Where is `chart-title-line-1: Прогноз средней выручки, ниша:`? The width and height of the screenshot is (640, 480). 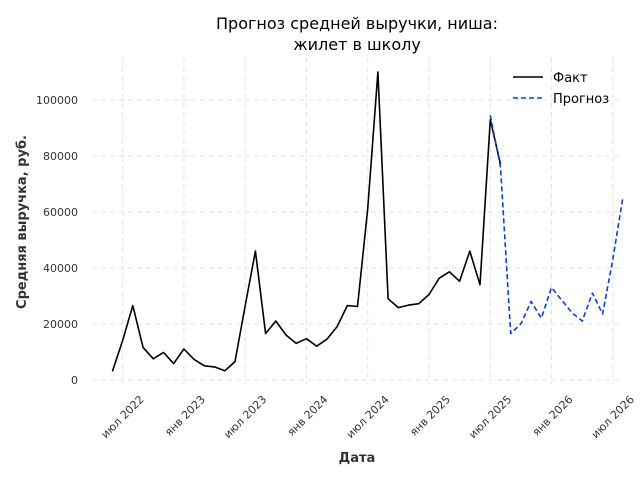
chart-title-line-1: Прогноз средней выручки, ниша: is located at coordinates (357, 23).